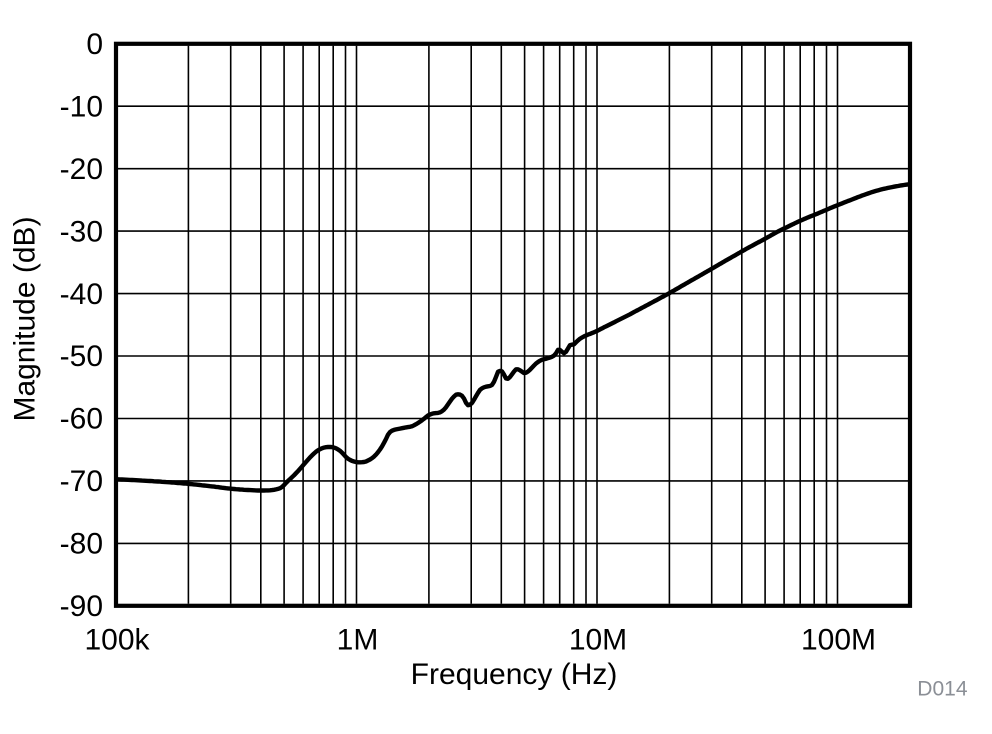 The width and height of the screenshot is (992, 734). I want to click on svg-text: Magnitude (dB), so click(25, 318).